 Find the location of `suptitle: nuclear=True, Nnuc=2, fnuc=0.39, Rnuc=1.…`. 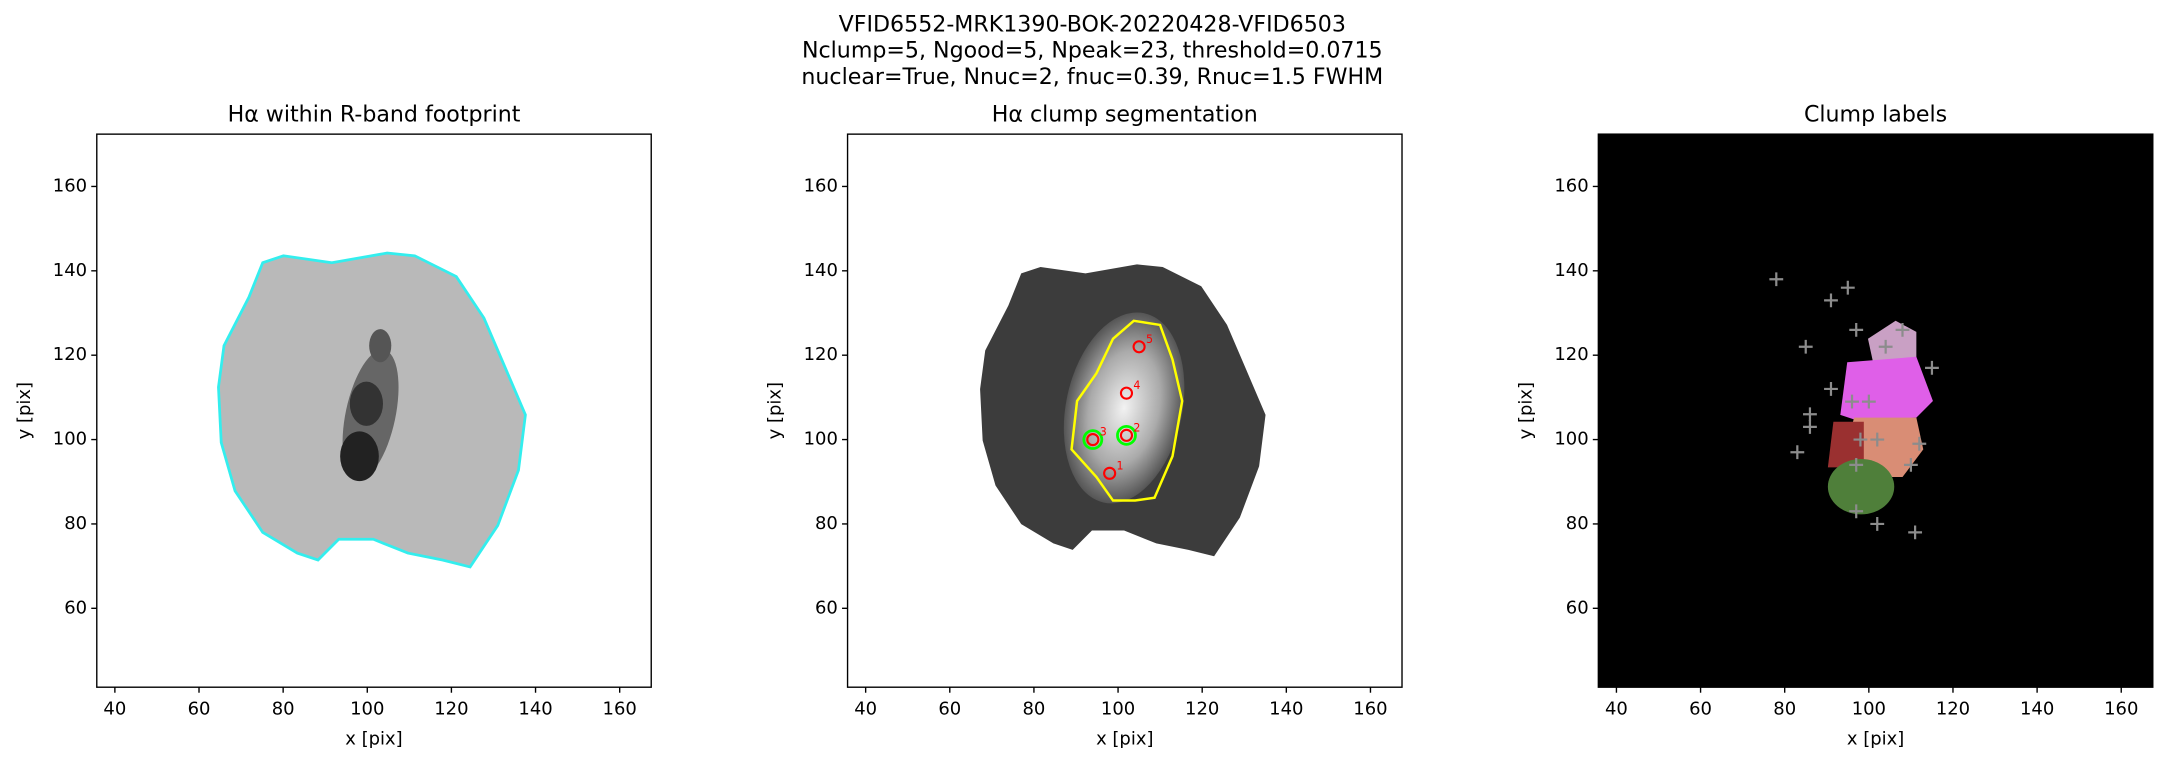

suptitle: nuclear=True, Nnuc=2, fnuc=0.39, Rnuc=1.… is located at coordinates (1092, 77).